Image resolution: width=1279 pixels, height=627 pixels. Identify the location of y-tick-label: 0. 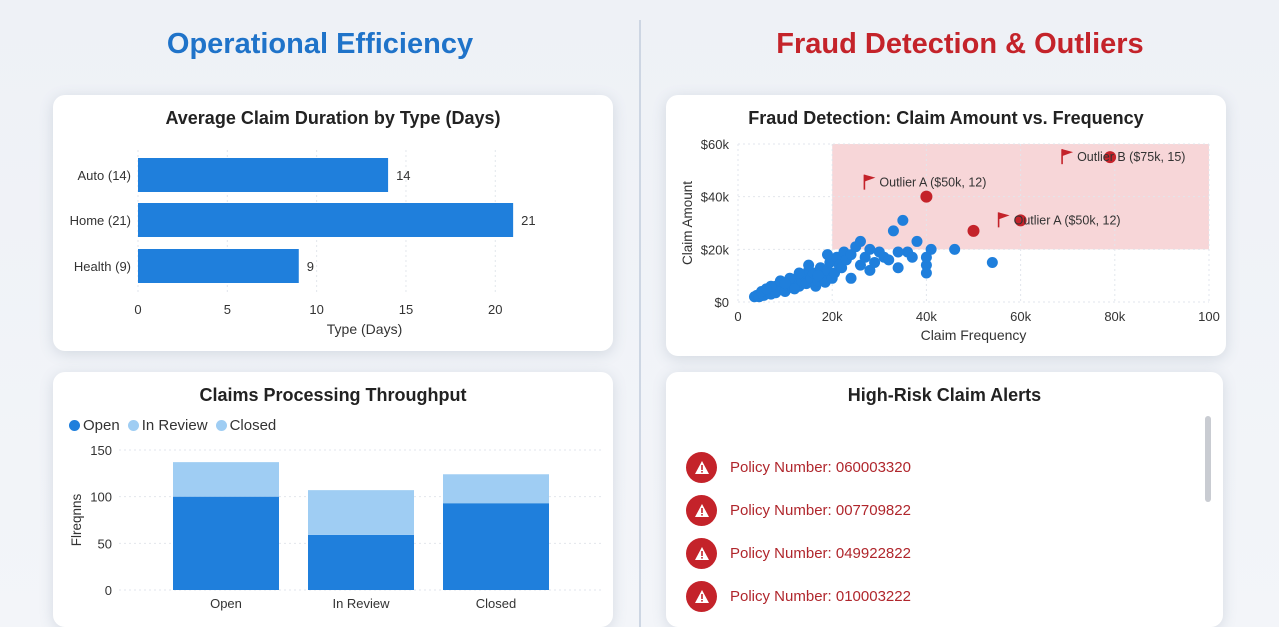
(108, 590).